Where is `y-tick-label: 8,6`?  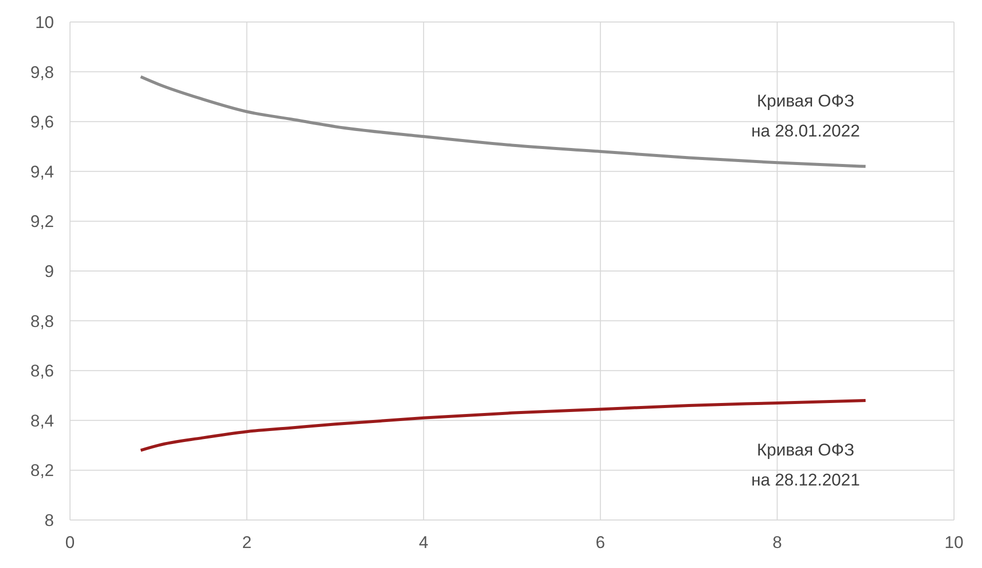
y-tick-label: 8,6 is located at coordinates (42, 371).